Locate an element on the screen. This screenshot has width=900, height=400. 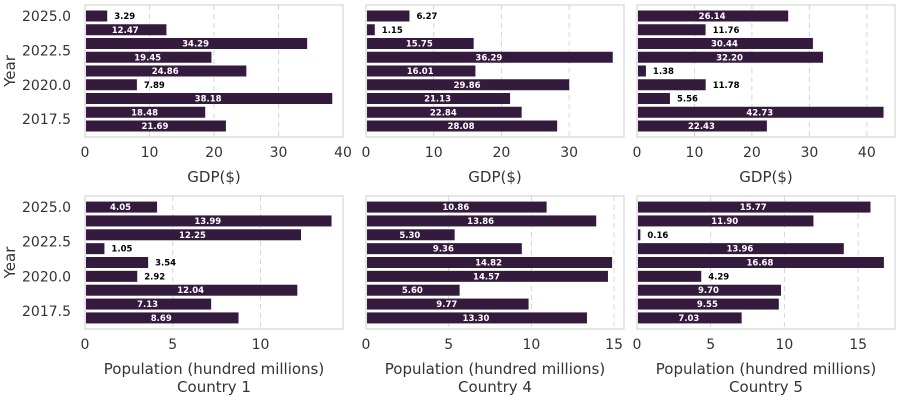
panel-3-bar-value-label: 42.73 is located at coordinates (759, 113).